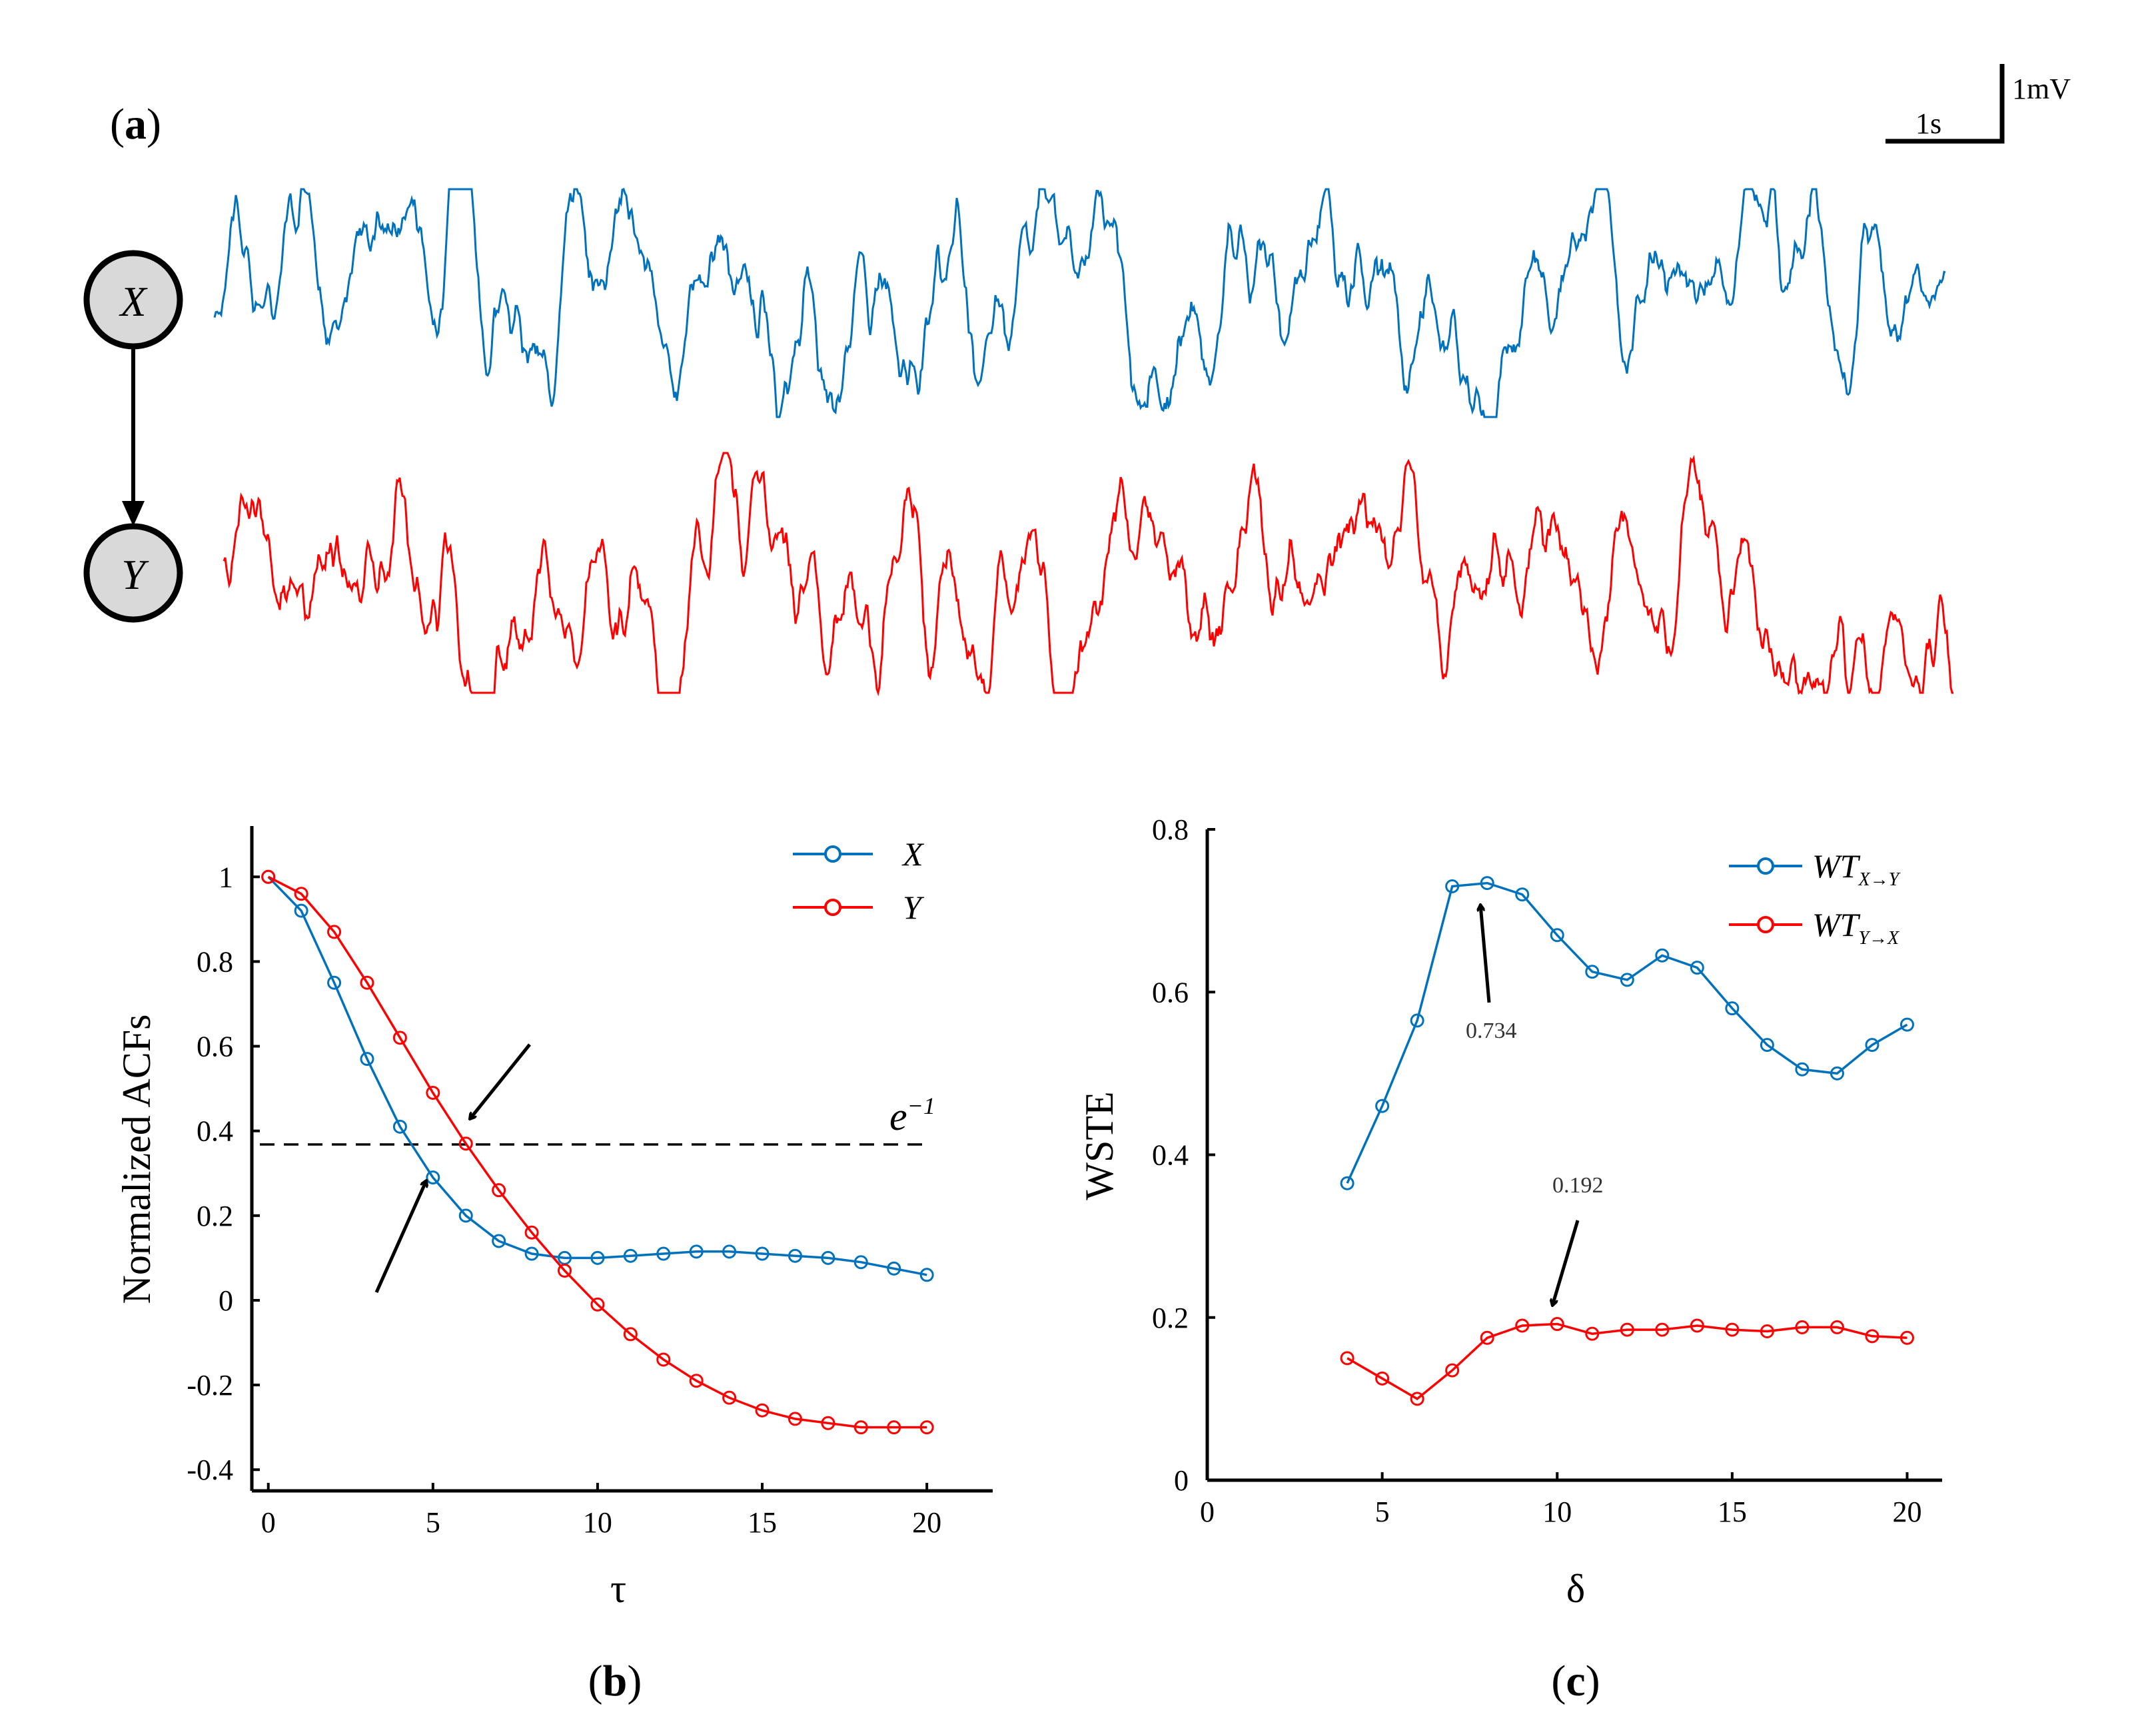 The width and height of the screenshot is (2154, 1736). I want to click on chart-b-xlabel: τ, so click(618, 1589).